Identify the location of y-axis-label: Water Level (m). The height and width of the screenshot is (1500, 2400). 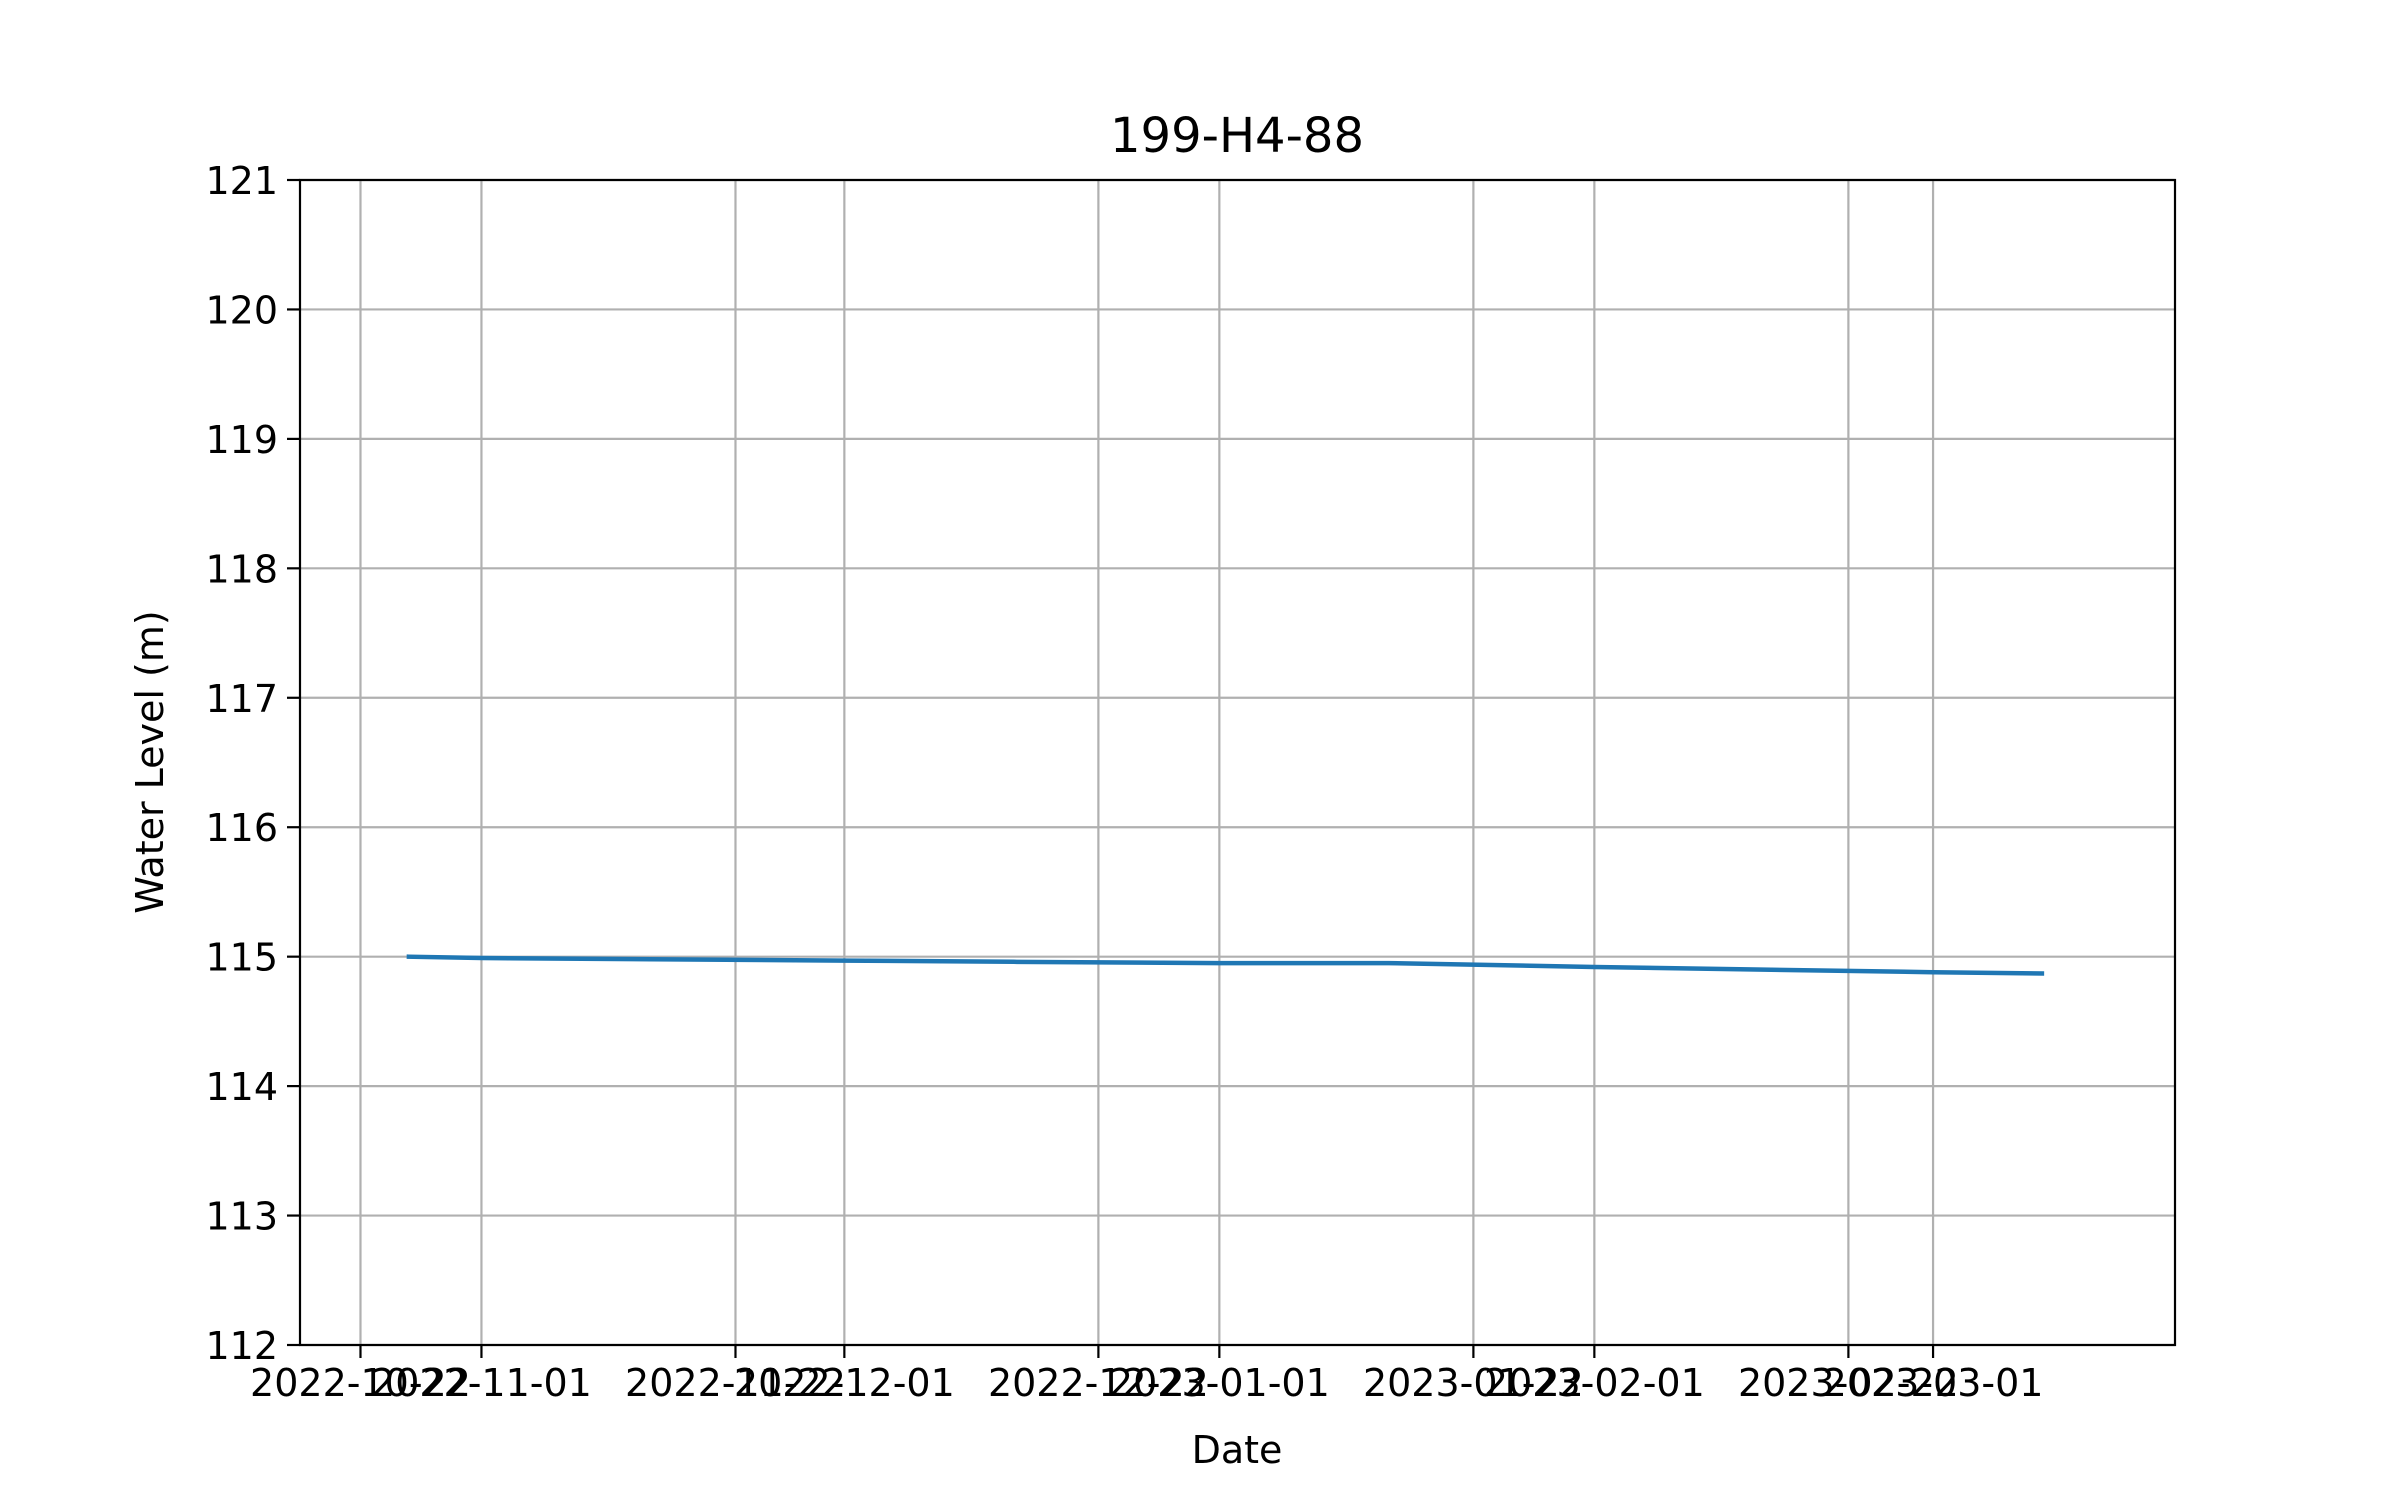
(150, 761).